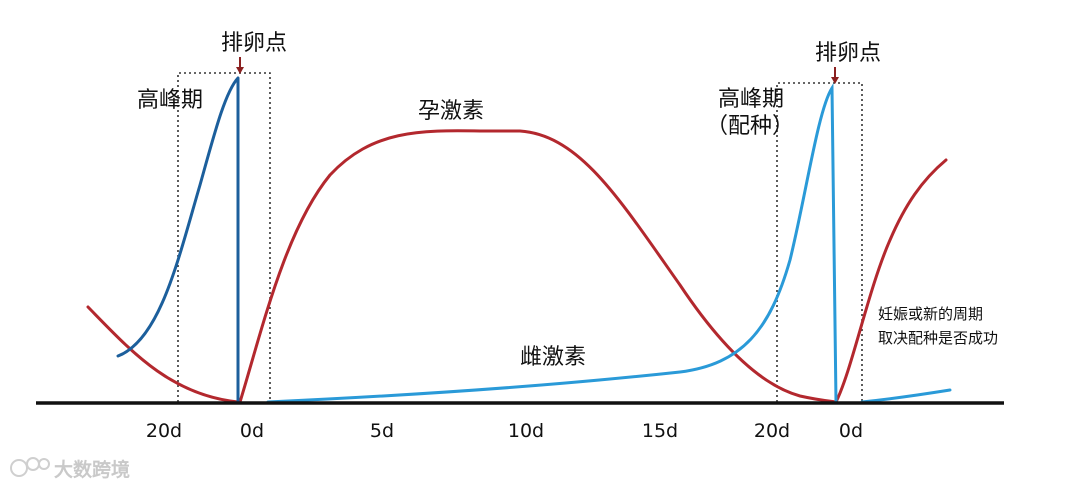 This screenshot has height=489, width=1080. What do you see at coordinates (848, 53) in the screenshot?
I see `ovulation-label-right: 排卵点` at bounding box center [848, 53].